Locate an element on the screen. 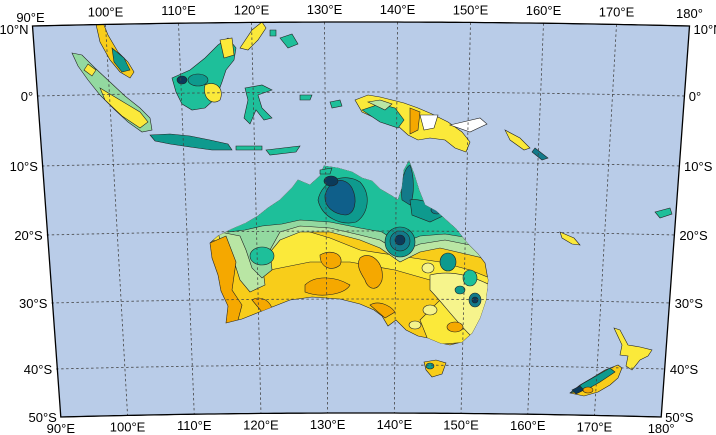  sumatra is located at coordinates (112, 92).